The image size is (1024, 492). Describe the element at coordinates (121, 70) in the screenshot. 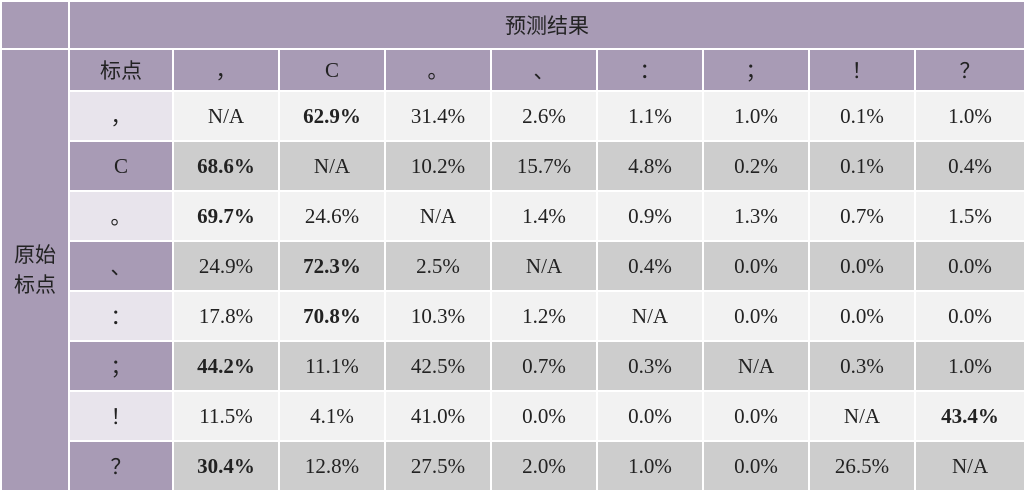

I see `punctuation-corner-label: 标点` at that location.